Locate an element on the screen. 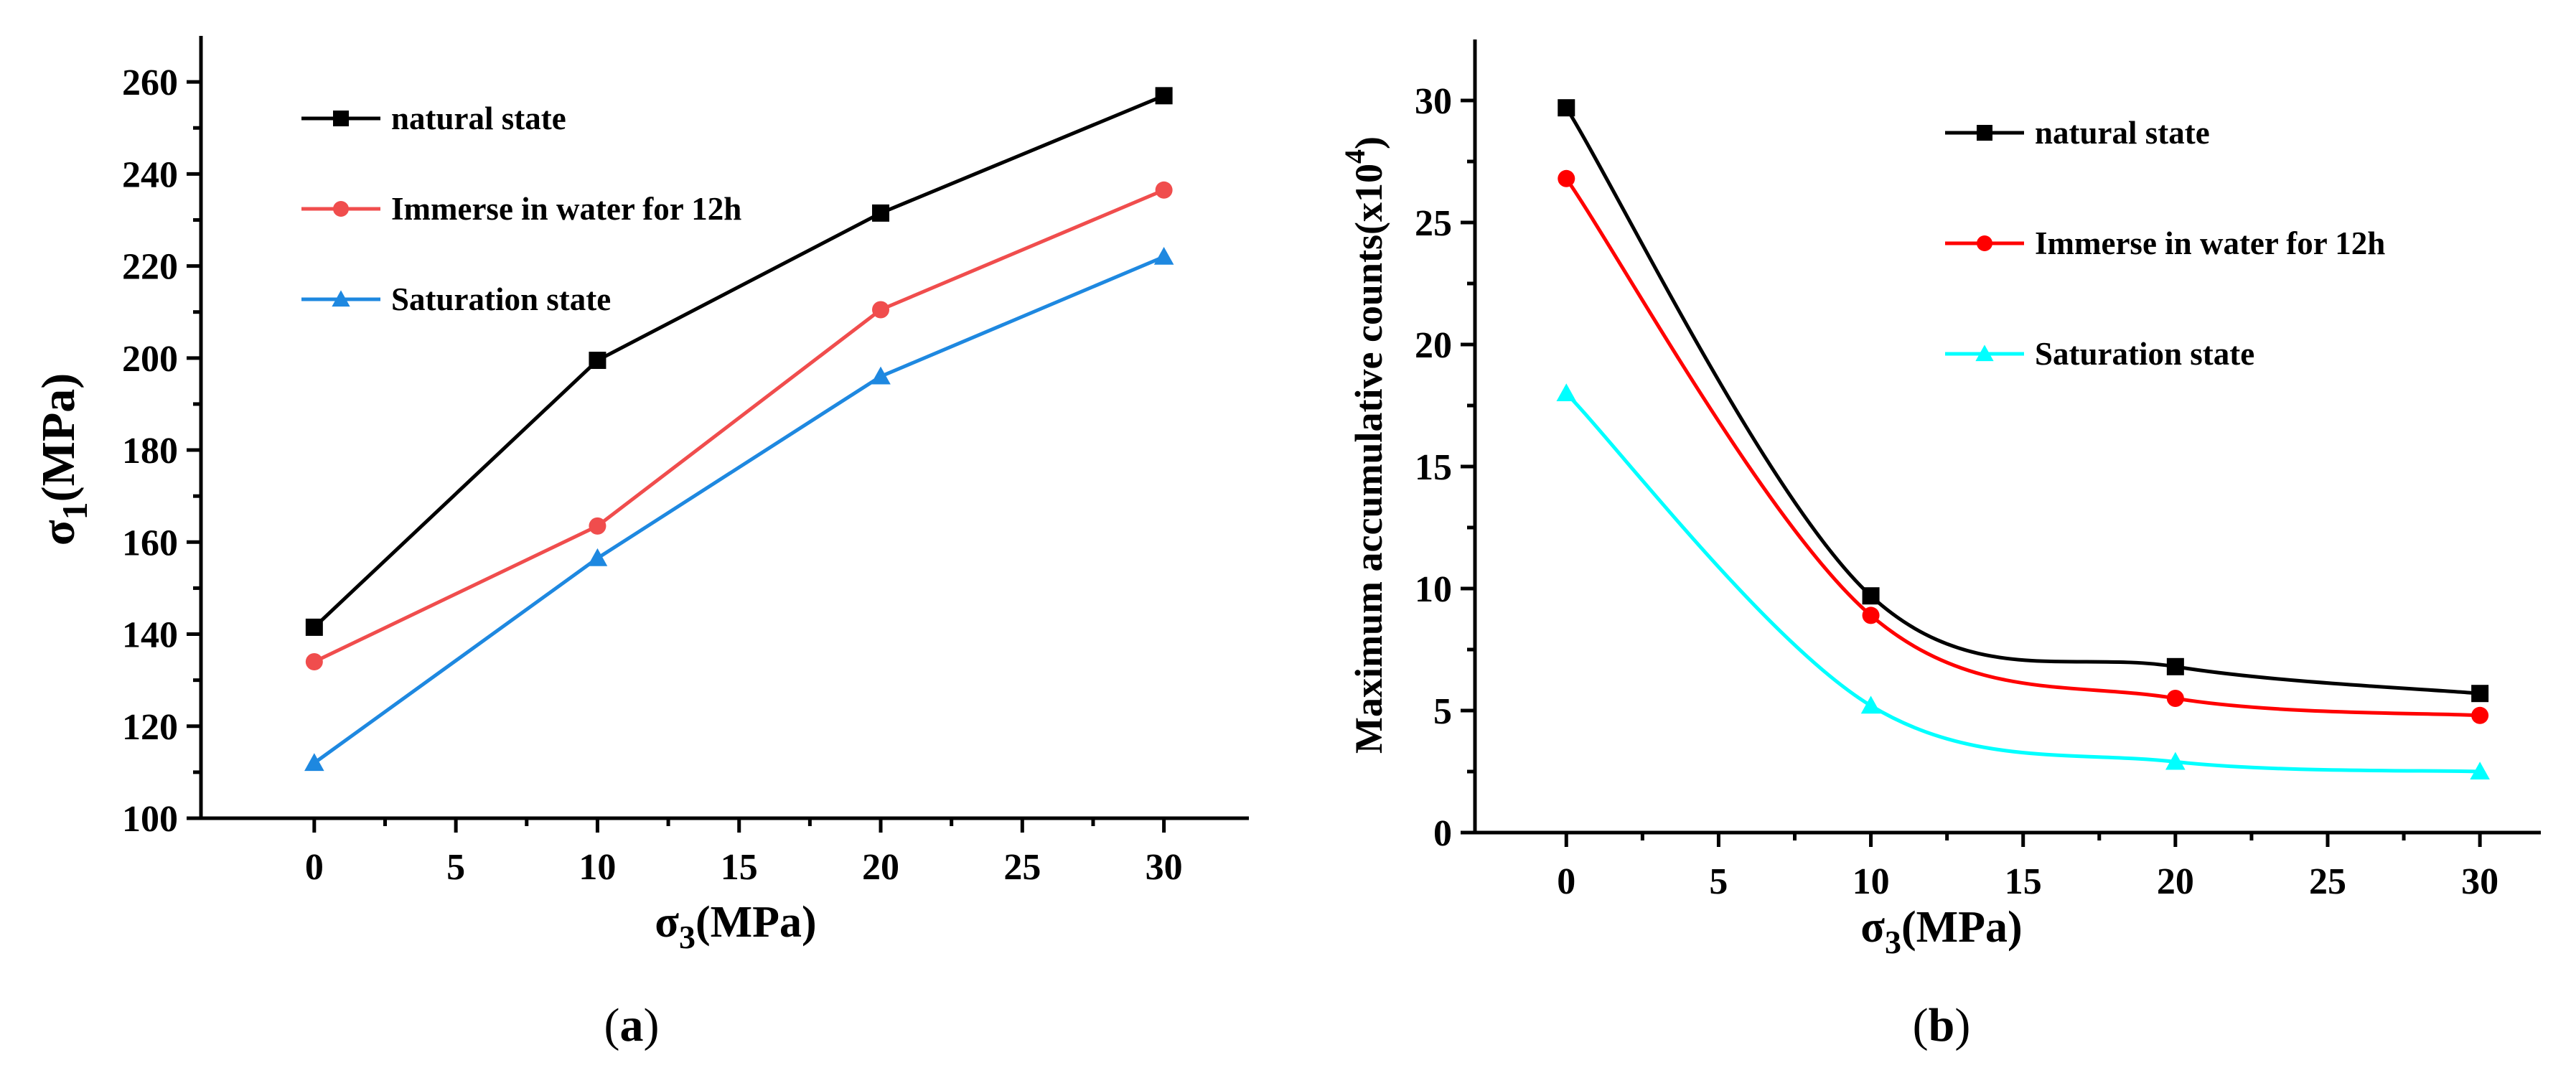 This screenshot has height=1068, width=2576. panel-a-legend-label: Saturation state is located at coordinates (501, 299).